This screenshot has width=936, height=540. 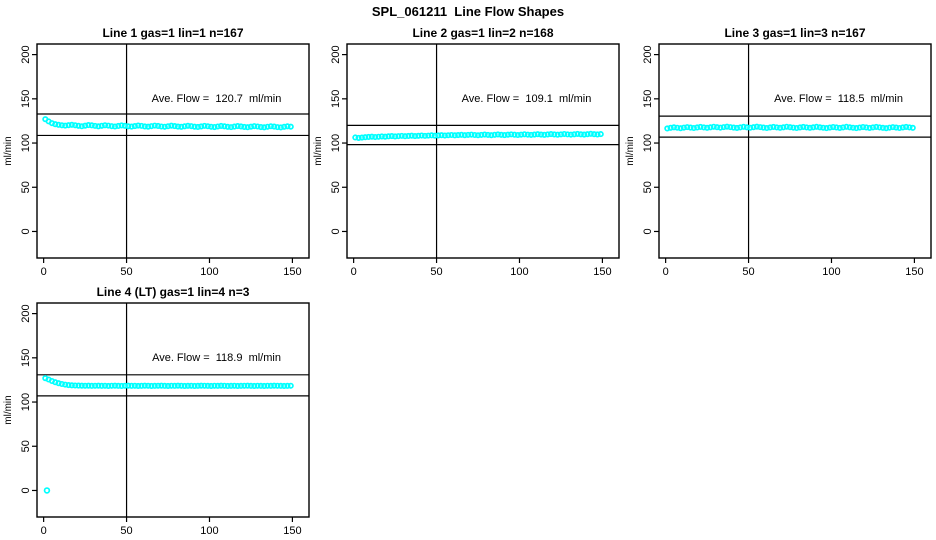 I want to click on panel-title: Line 4 (LT) gas=1 lin=4 n=3, so click(x=173, y=292).